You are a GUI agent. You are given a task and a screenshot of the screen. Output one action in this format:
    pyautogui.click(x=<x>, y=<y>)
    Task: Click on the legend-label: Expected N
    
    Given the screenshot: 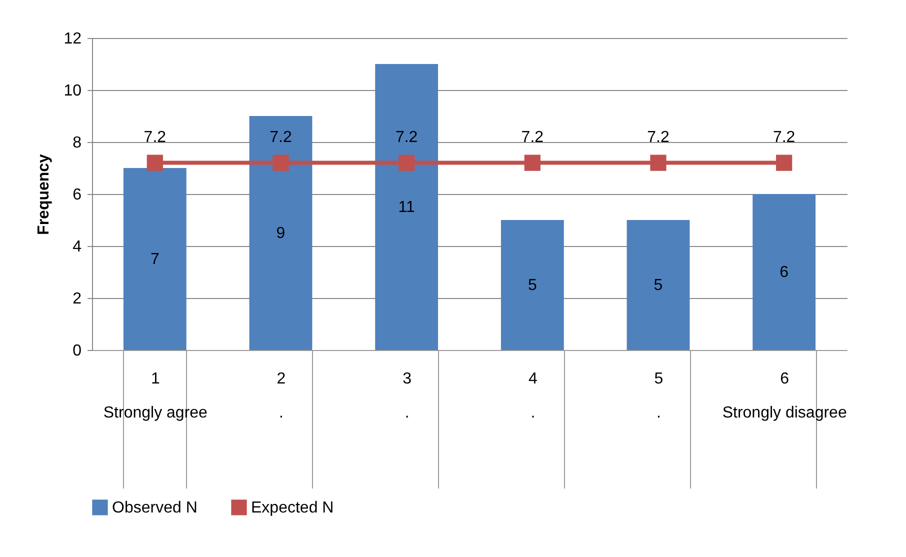 What is the action you would take?
    pyautogui.click(x=292, y=507)
    